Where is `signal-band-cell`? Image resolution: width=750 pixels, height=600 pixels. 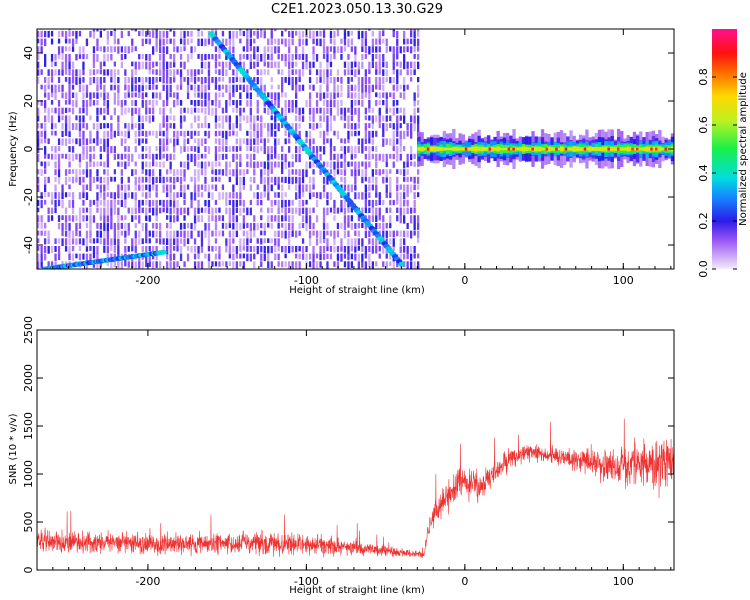
signal-band-cell is located at coordinates (606, 149).